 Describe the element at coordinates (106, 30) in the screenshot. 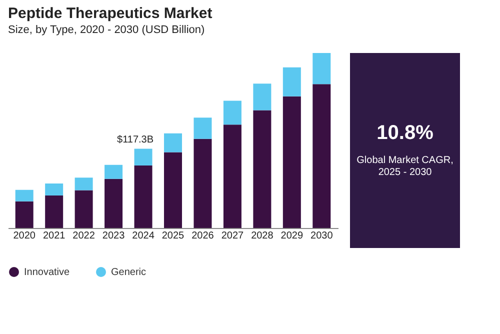

I see `chart-subtitle: Size, by Type, 2020 - 2030 (USD Billion)` at that location.